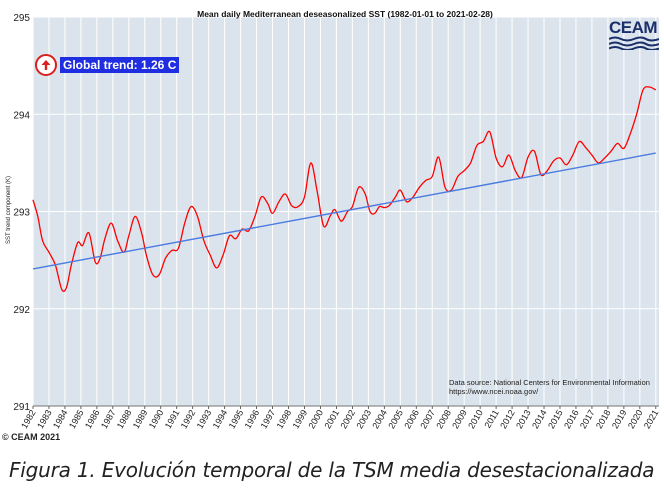 This screenshot has height=488, width=664. What do you see at coordinates (619, 419) in the screenshot?
I see `x-tick-label: 2019` at bounding box center [619, 419].